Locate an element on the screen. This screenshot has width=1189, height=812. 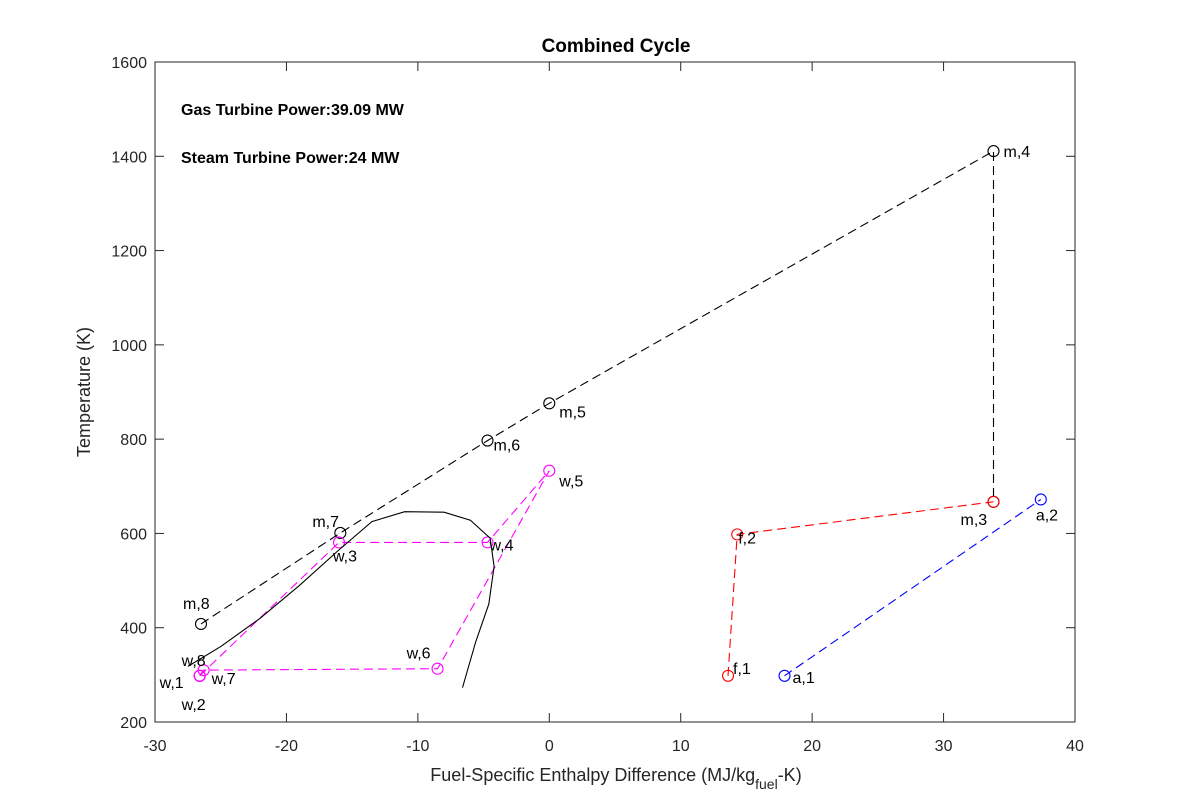
marker-m5 is located at coordinates (549, 403).